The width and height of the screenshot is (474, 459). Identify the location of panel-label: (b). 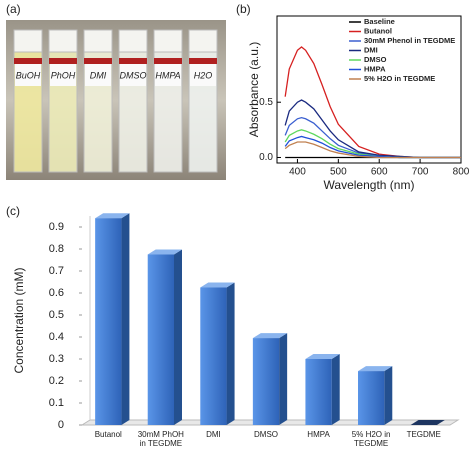
(243, 9).